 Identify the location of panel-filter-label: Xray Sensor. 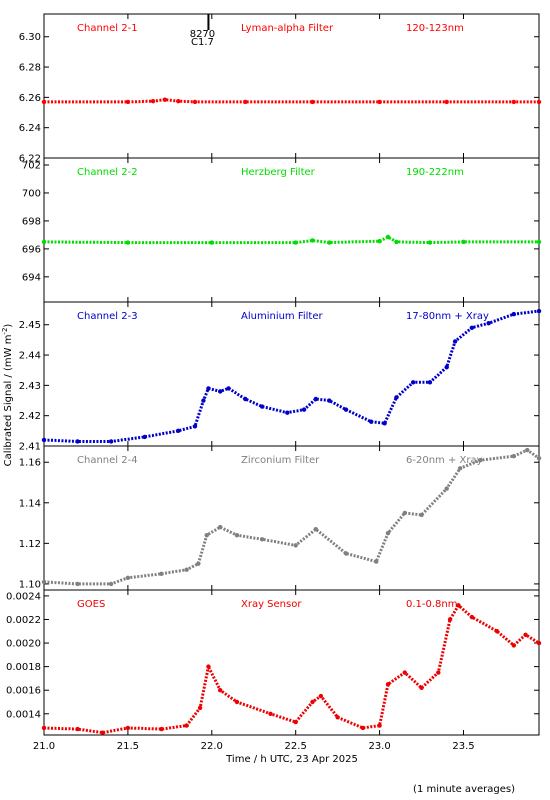
(271, 604).